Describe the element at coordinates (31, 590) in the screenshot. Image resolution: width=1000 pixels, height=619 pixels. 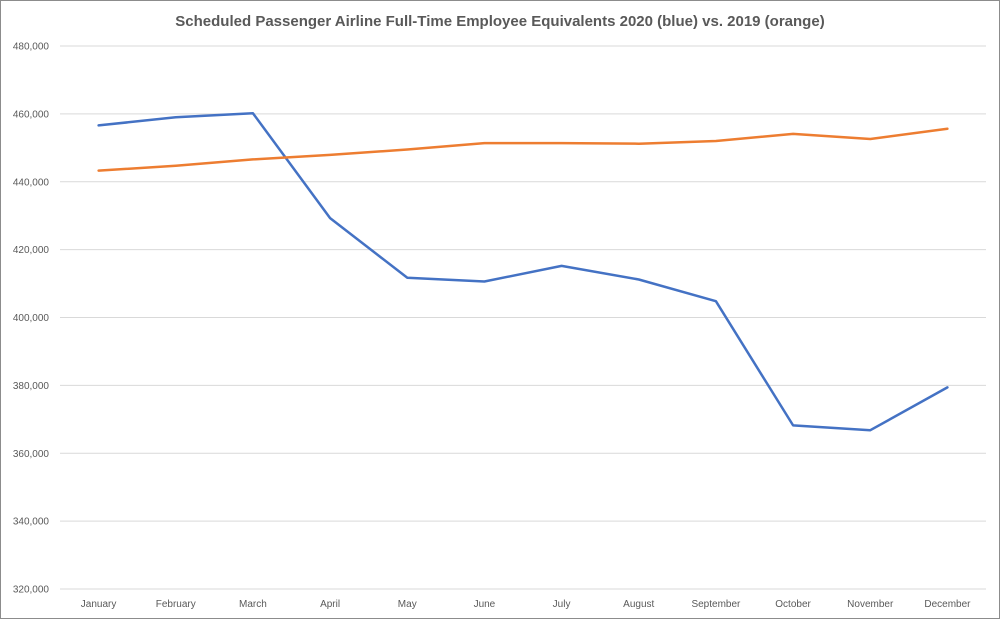
I see `y-tick-label: 320,000` at that location.